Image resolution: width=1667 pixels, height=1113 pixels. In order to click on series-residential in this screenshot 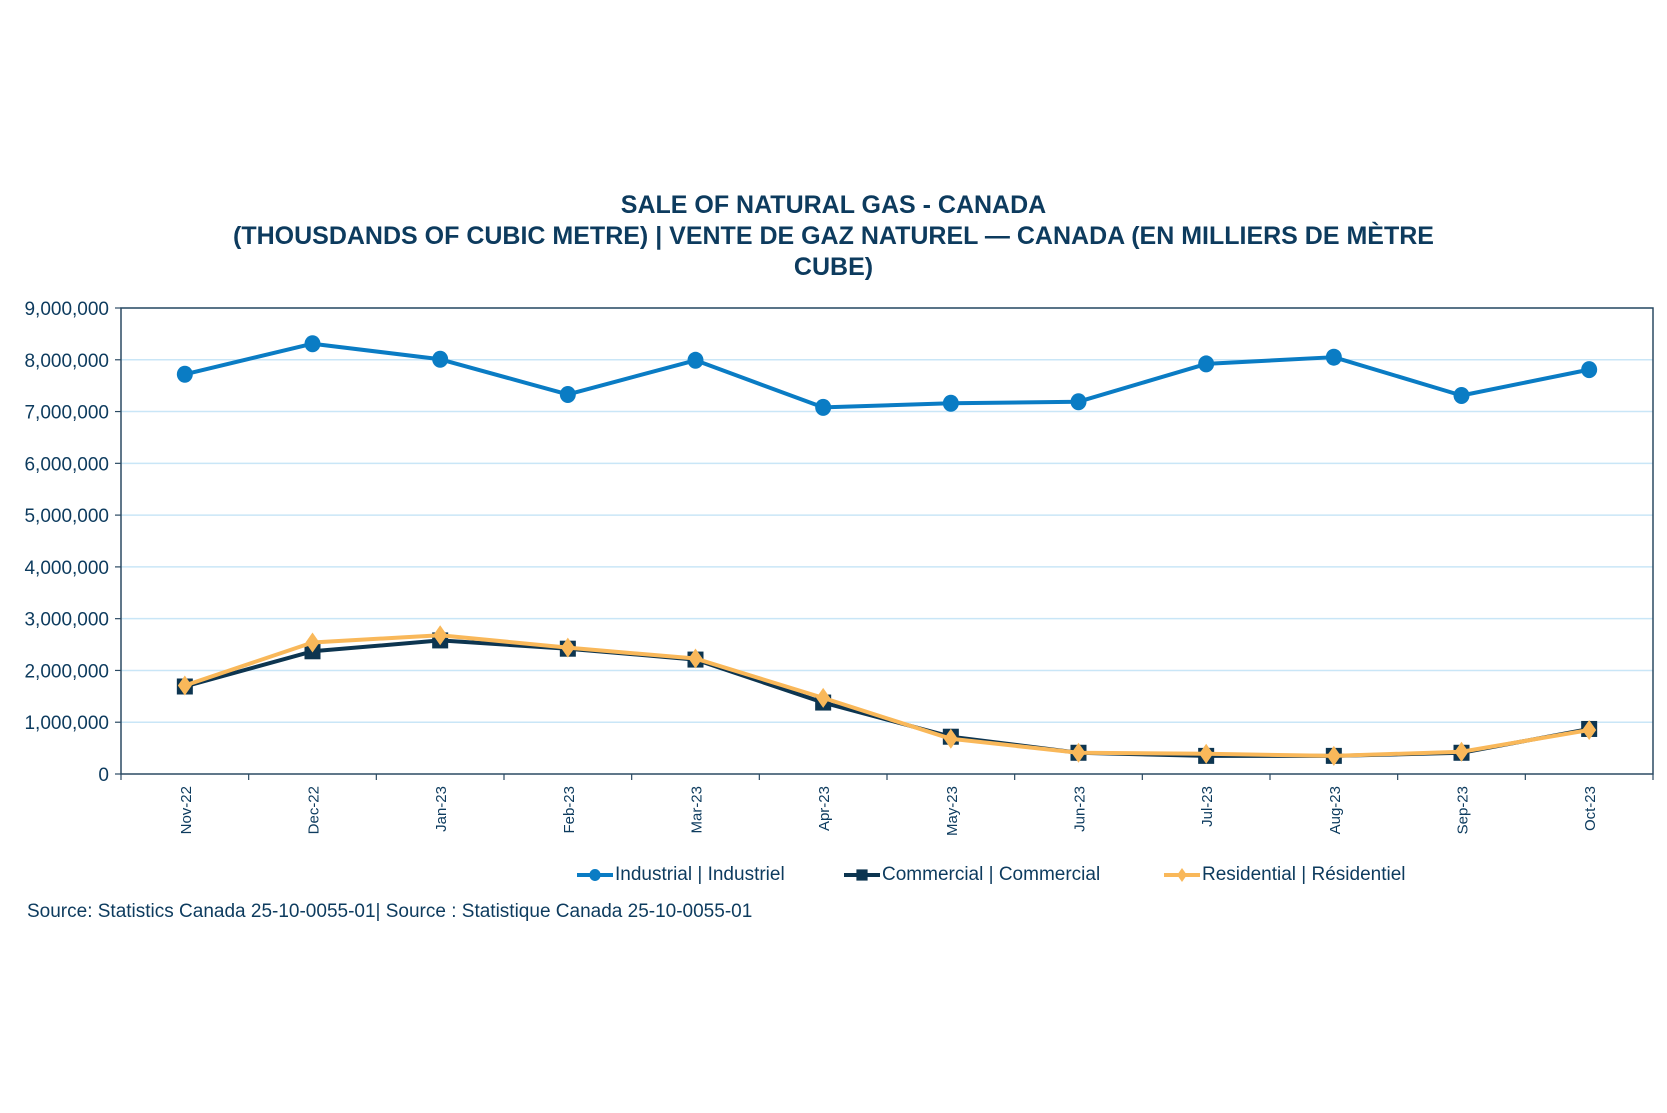, I will do `click(887, 695)`.